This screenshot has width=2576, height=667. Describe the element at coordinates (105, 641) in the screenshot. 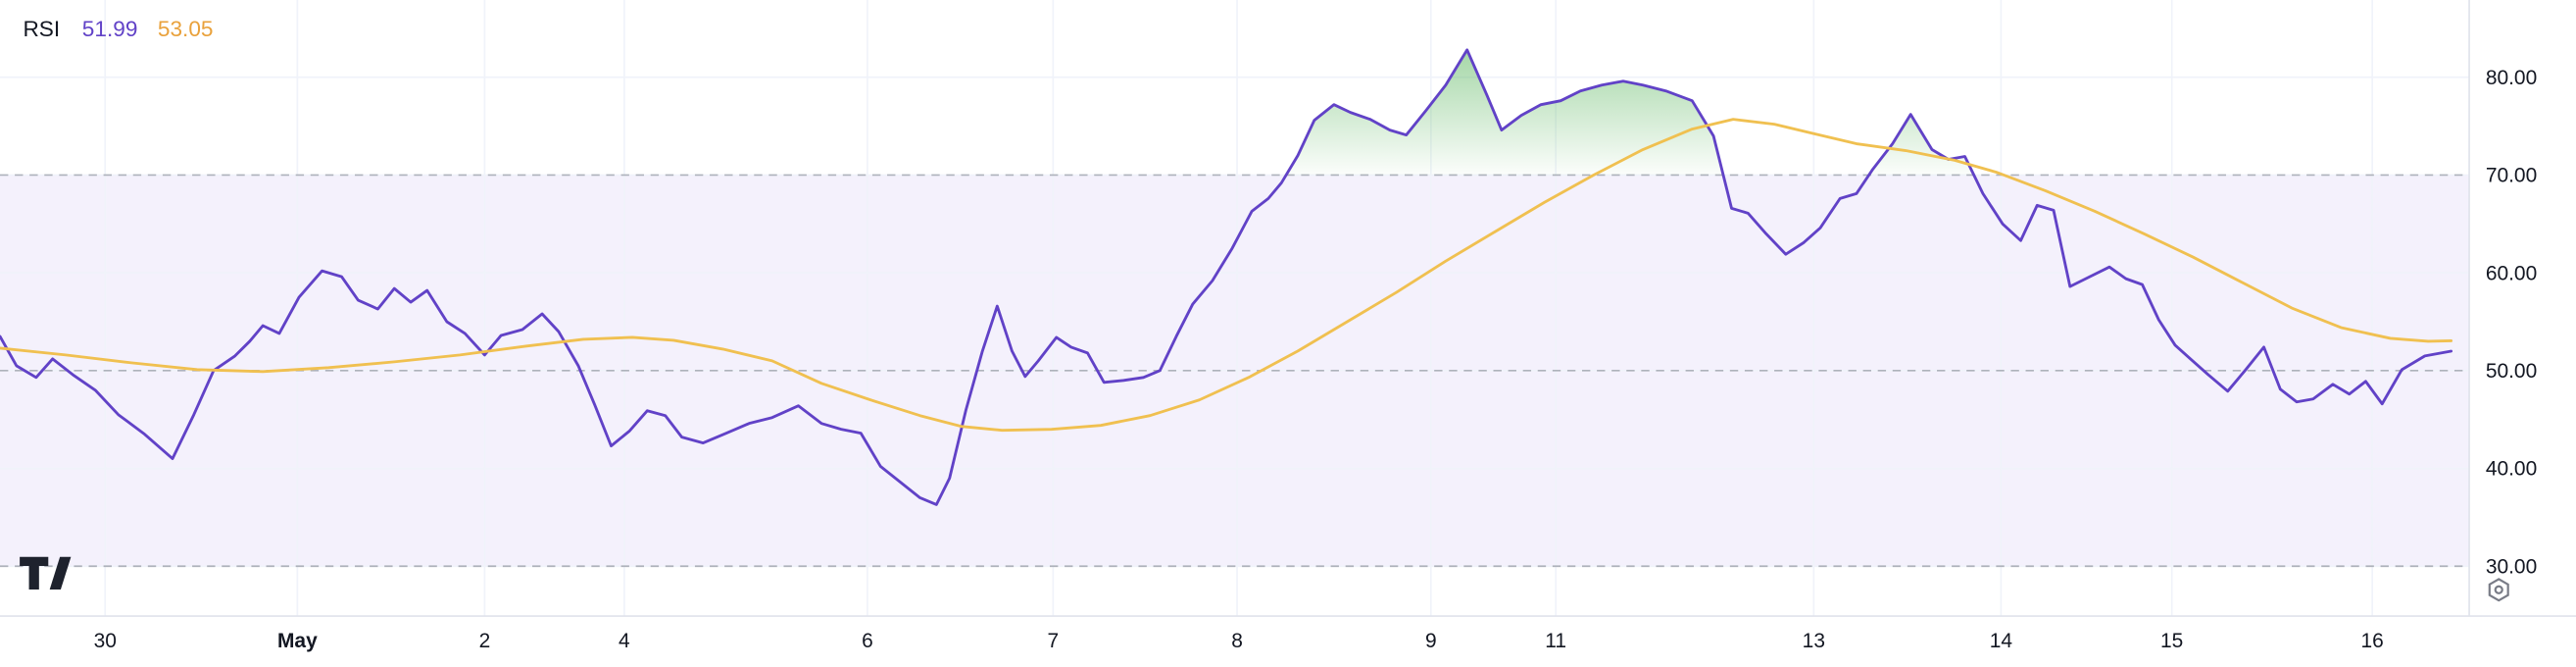

I see `time-axis-label: 30` at that location.